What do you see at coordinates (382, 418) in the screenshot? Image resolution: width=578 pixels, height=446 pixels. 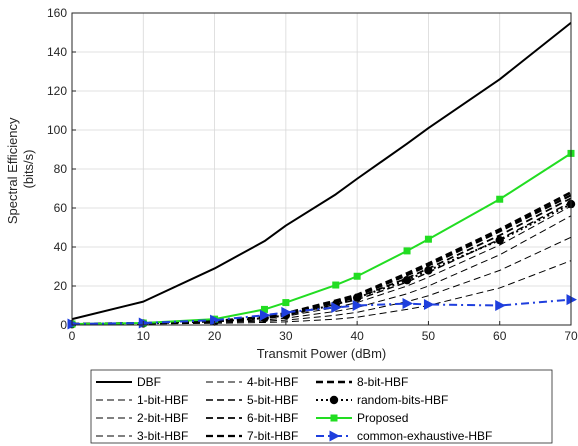 I see `legend-label: Proposed` at bounding box center [382, 418].